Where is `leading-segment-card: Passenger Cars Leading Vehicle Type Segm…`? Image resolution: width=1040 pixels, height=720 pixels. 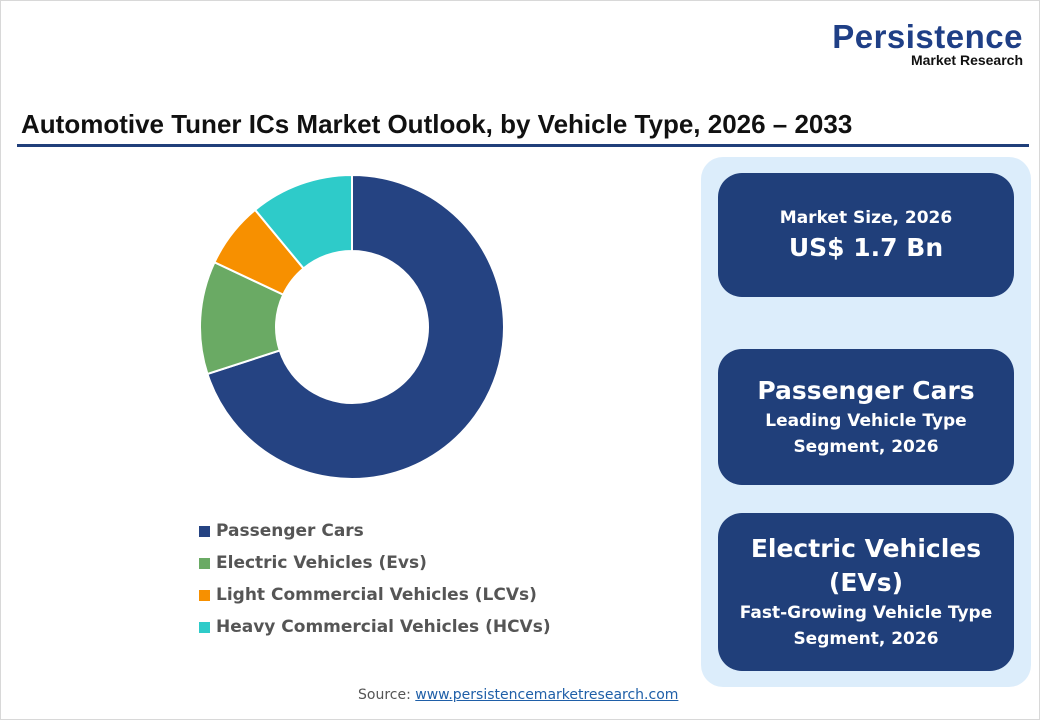 leading-segment-card: Passenger Cars Leading Vehicle Type Segm… is located at coordinates (866, 417).